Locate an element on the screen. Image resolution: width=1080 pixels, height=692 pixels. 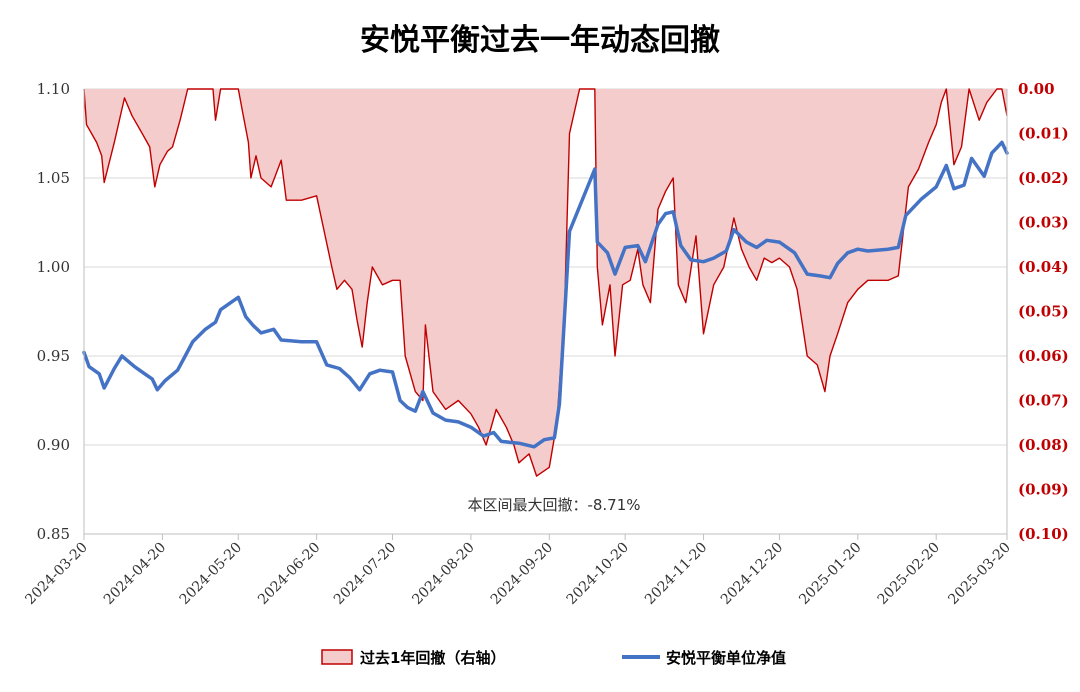
left-tick-label: 0.90 is located at coordinates (53, 445).